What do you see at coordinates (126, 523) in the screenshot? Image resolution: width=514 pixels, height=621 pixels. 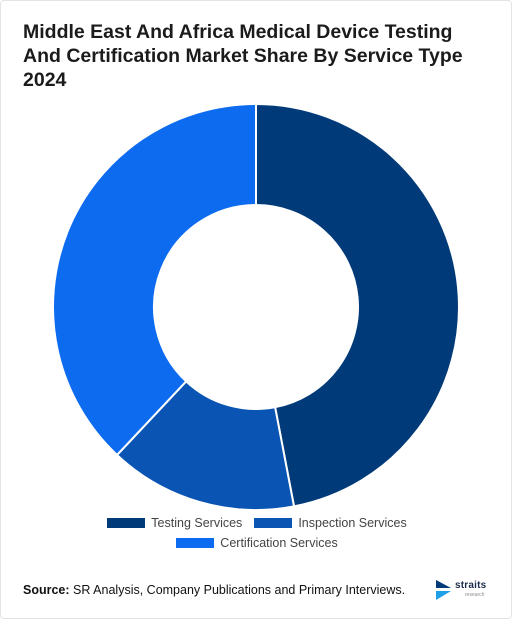 I see `legend-swatch-testing` at bounding box center [126, 523].